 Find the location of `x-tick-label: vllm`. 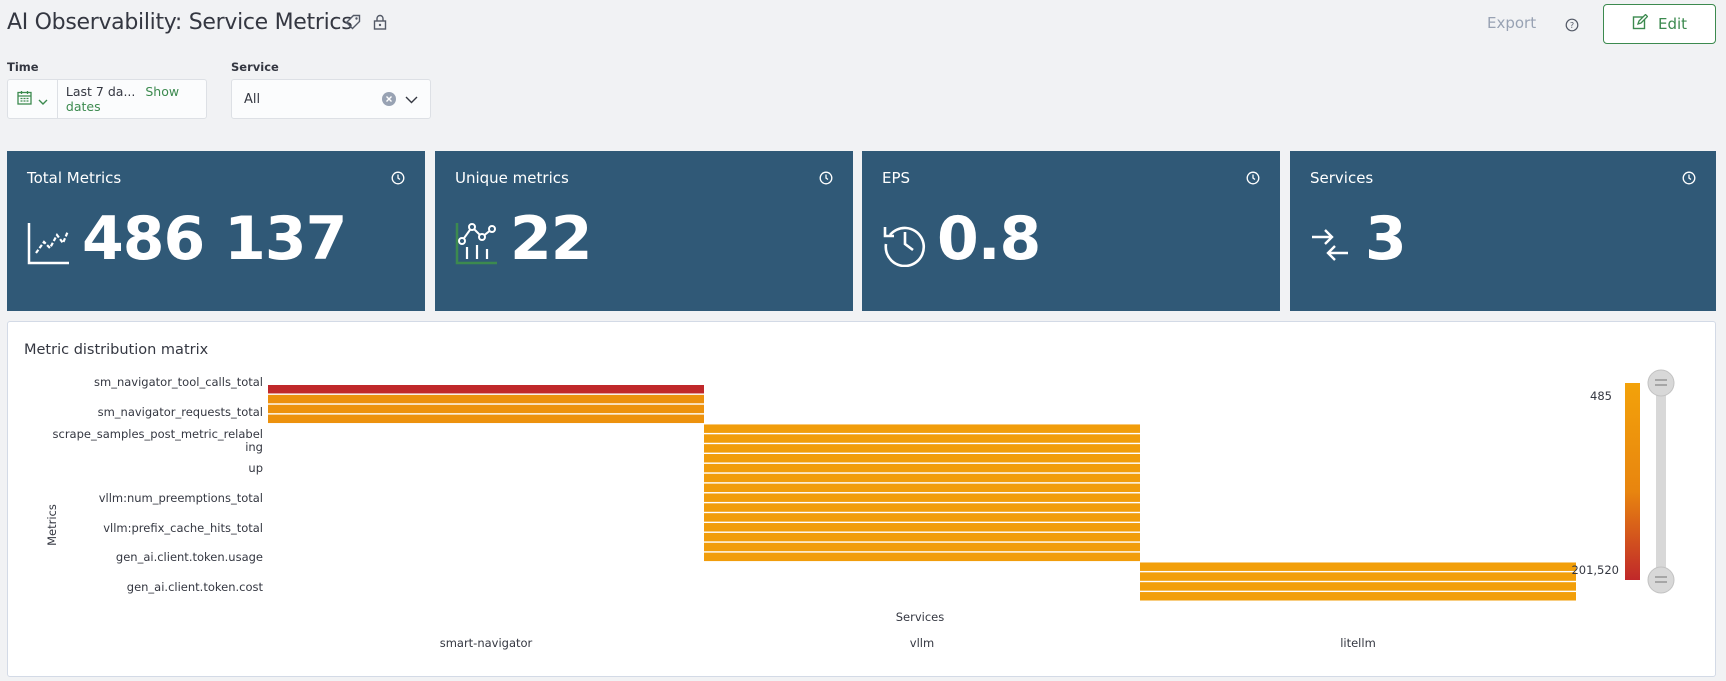

x-tick-label: vllm is located at coordinates (922, 643).